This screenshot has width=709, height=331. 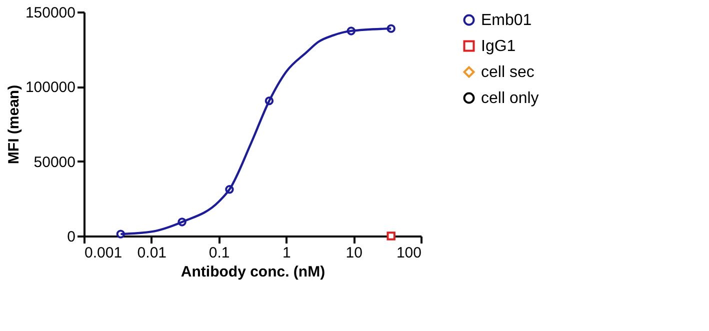 What do you see at coordinates (13, 124) in the screenshot?
I see `y-axis-title: MFI (mean)` at bounding box center [13, 124].